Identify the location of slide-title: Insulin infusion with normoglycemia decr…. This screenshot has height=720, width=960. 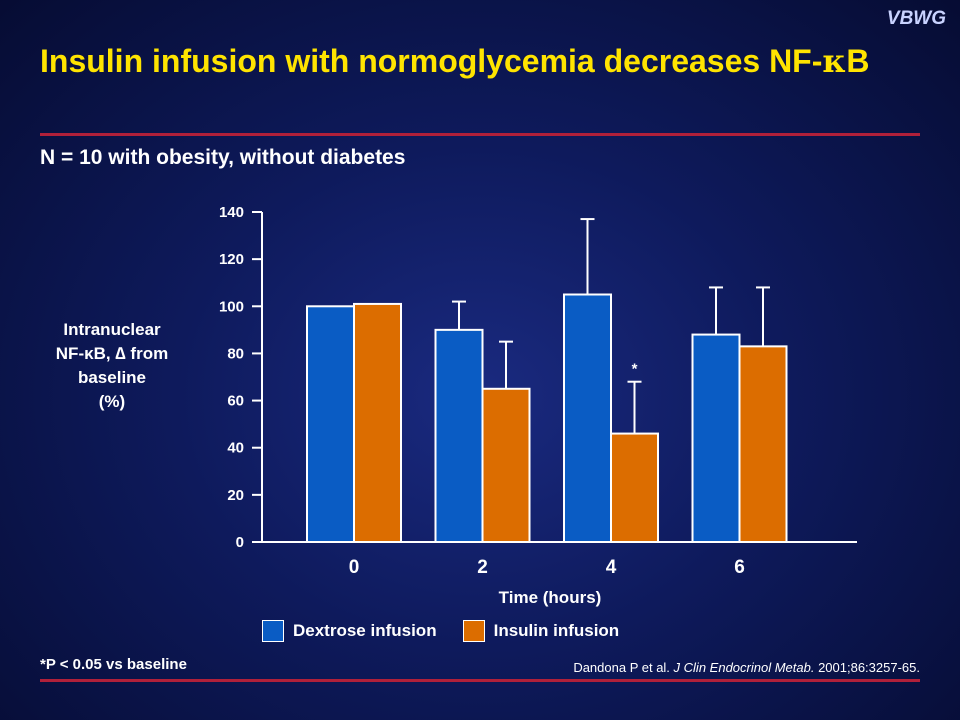
(480, 61).